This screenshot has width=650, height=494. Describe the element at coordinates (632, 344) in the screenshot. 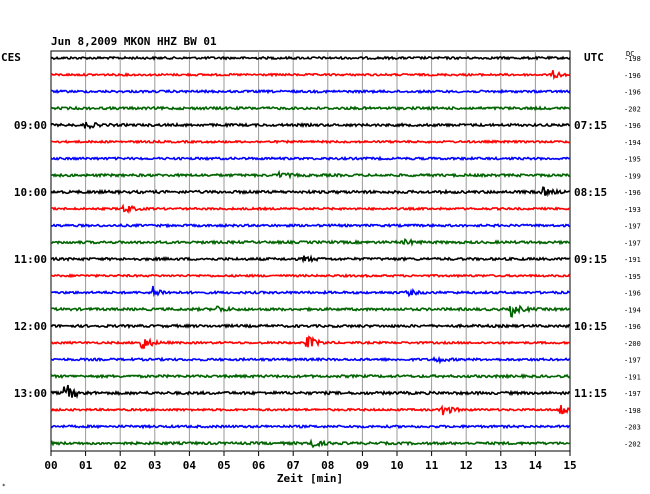

I see `dc-value: -200` at that location.